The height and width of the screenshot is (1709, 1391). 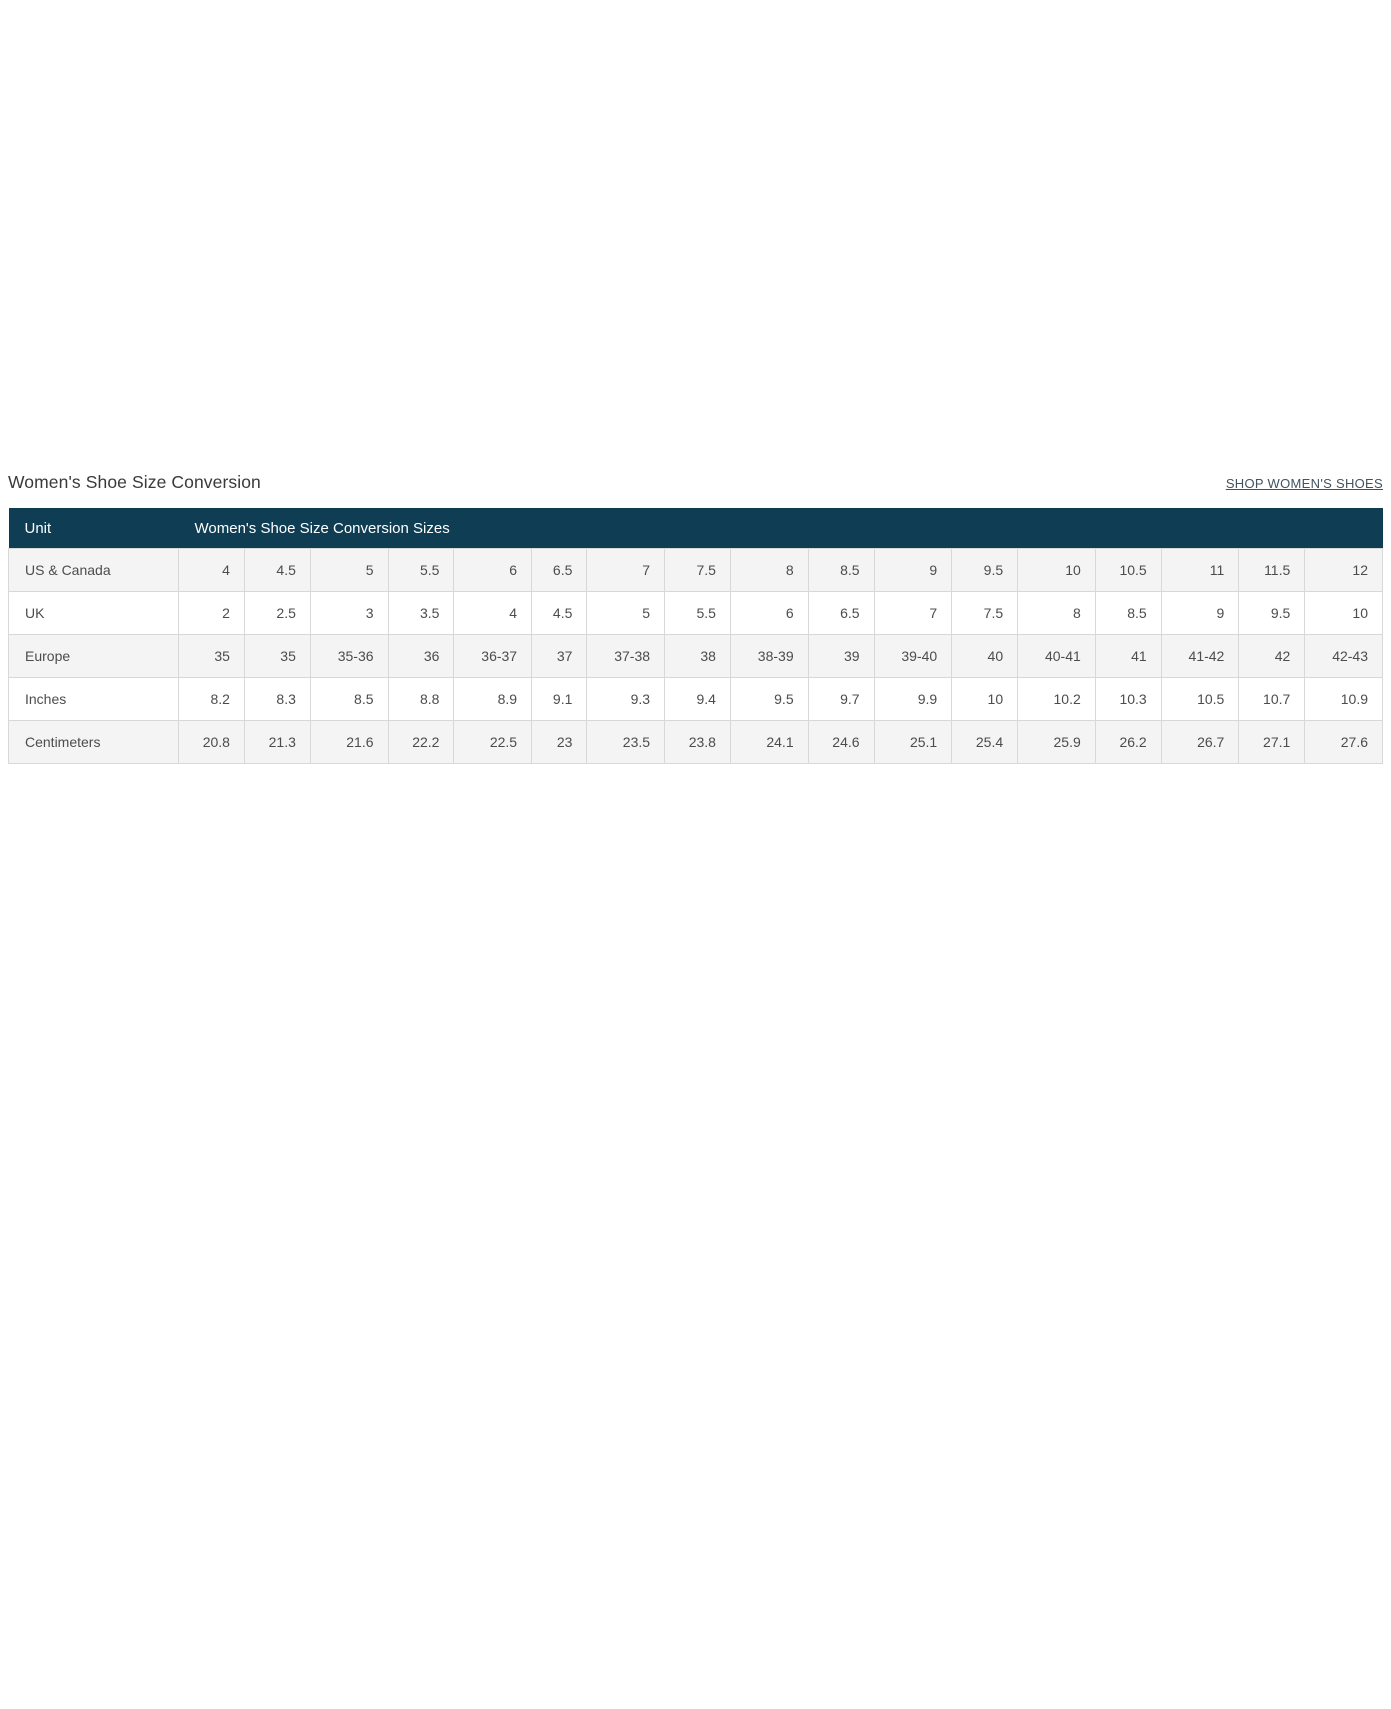 I want to click on size-cell: 2.5, so click(x=277, y=613).